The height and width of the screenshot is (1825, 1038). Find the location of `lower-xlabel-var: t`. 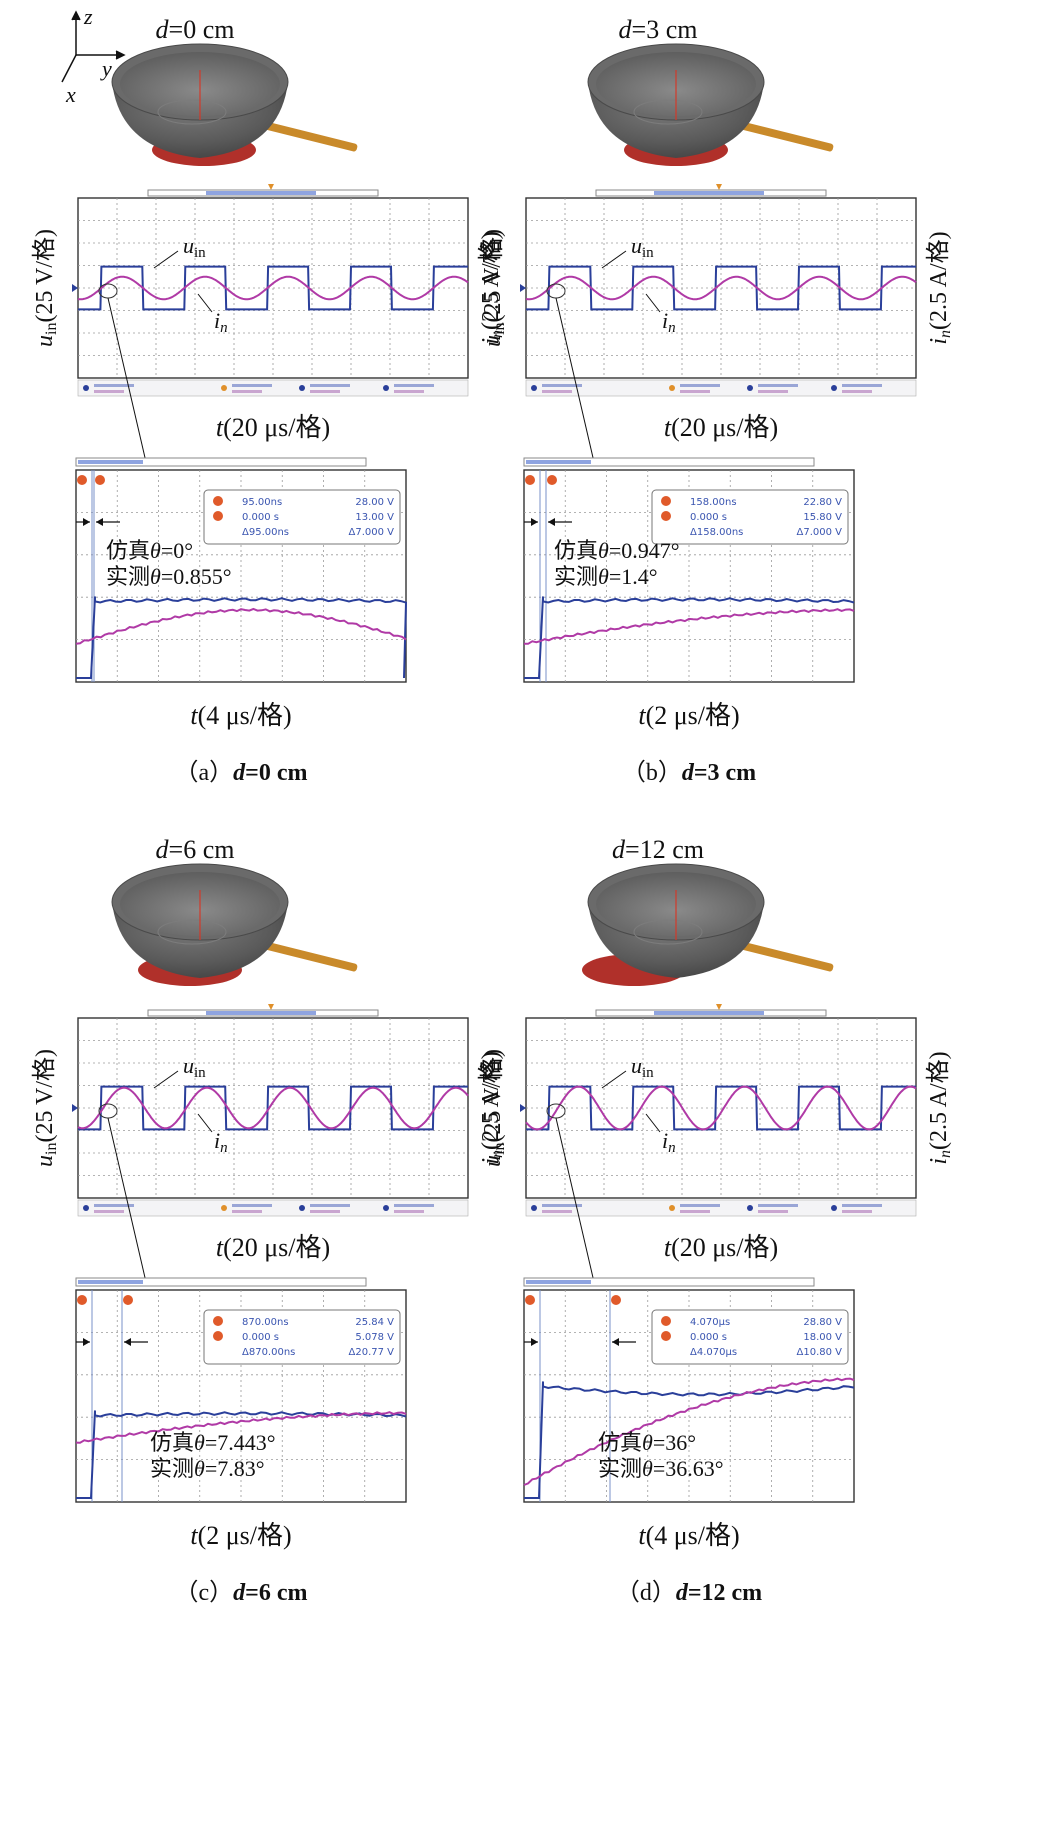

lower-xlabel-var: t is located at coordinates (642, 715).